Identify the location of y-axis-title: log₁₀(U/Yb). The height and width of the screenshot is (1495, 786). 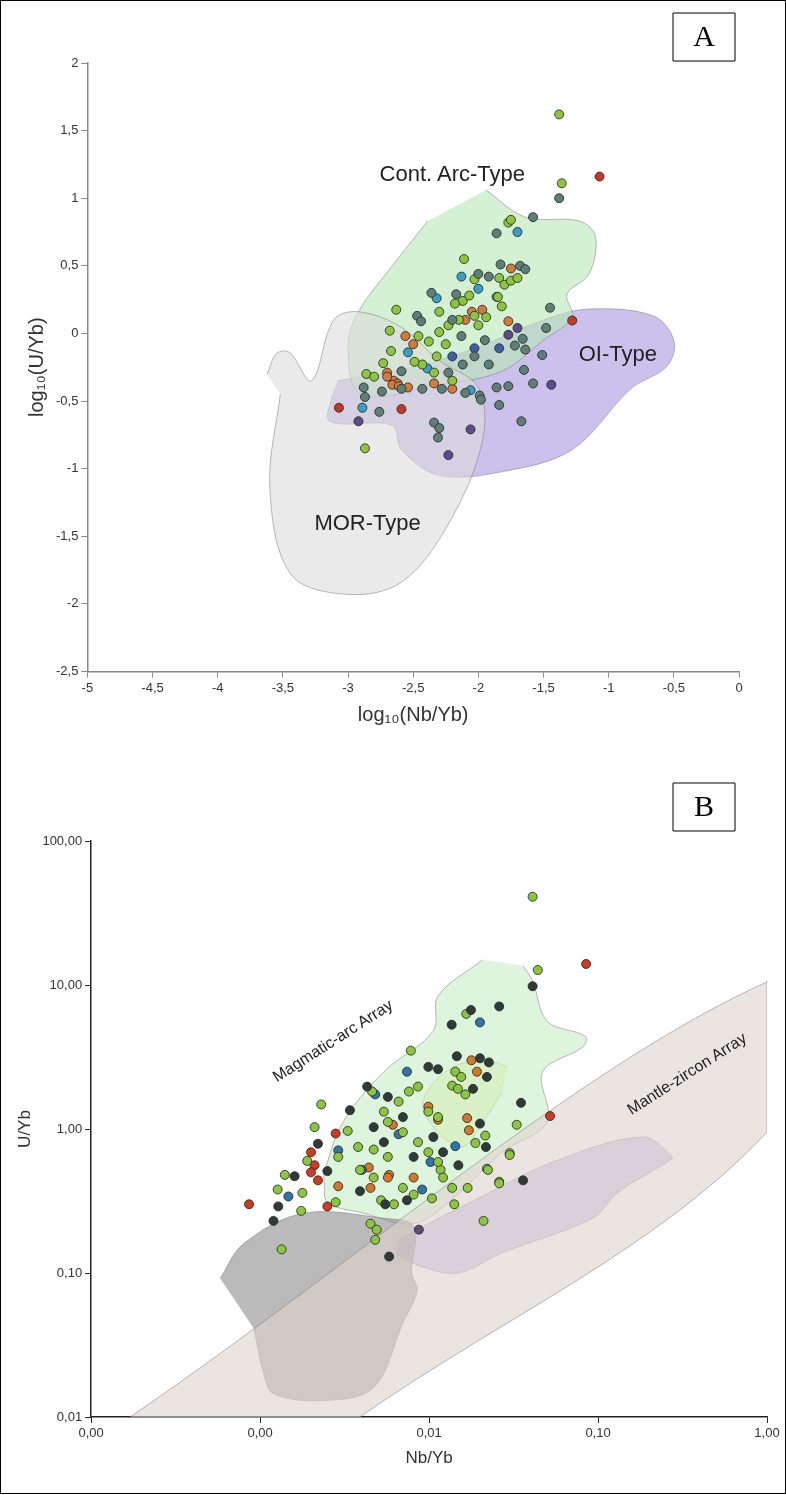
(35, 367).